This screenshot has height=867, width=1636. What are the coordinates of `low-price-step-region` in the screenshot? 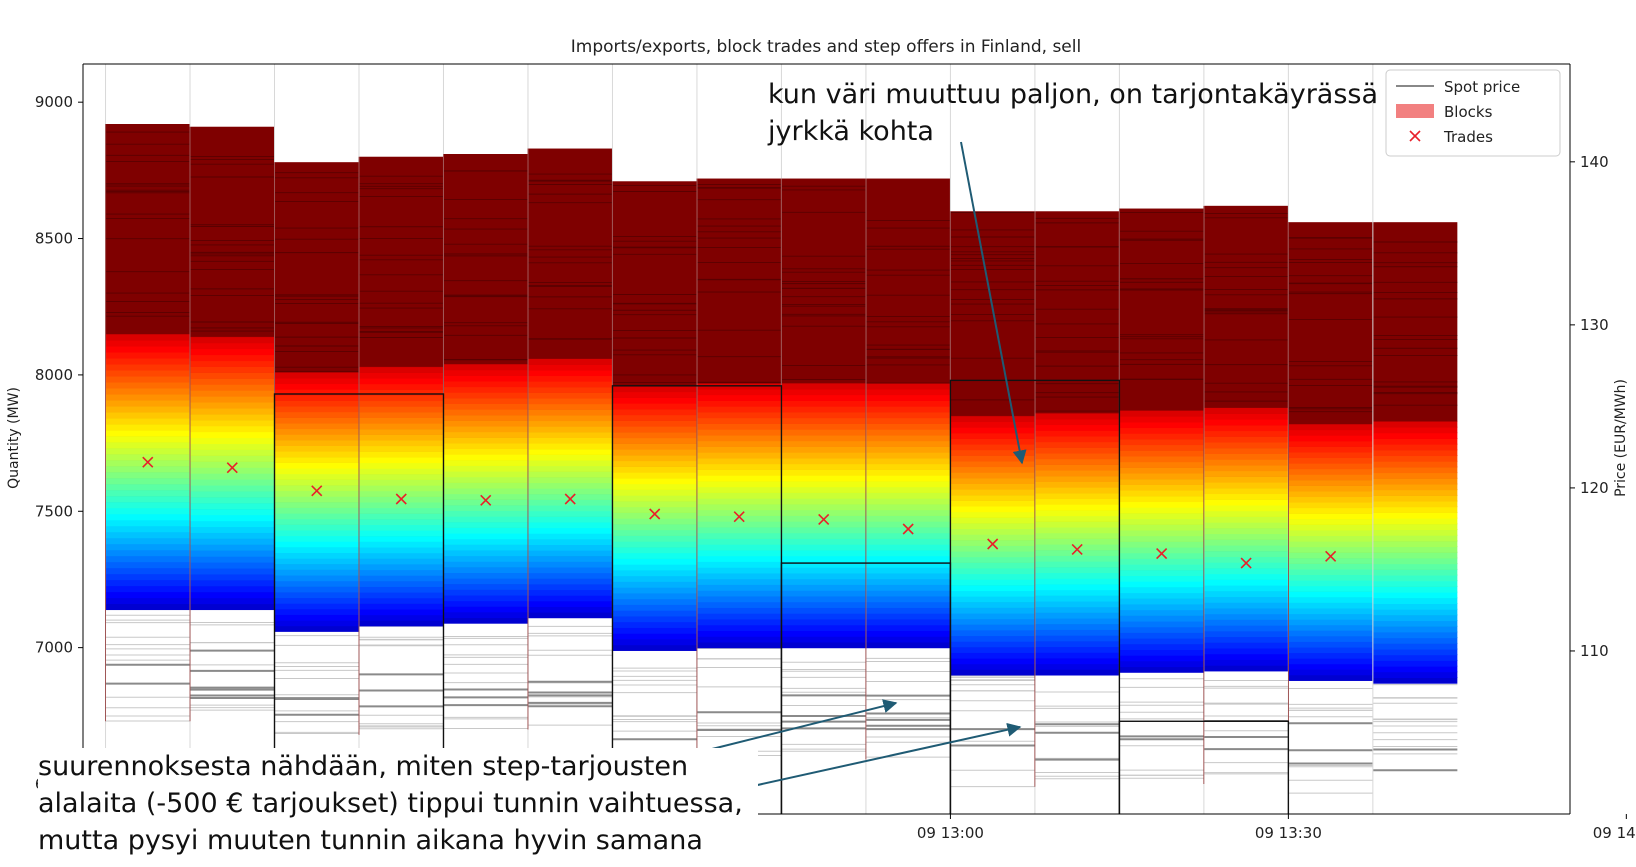 It's located at (1077, 730).